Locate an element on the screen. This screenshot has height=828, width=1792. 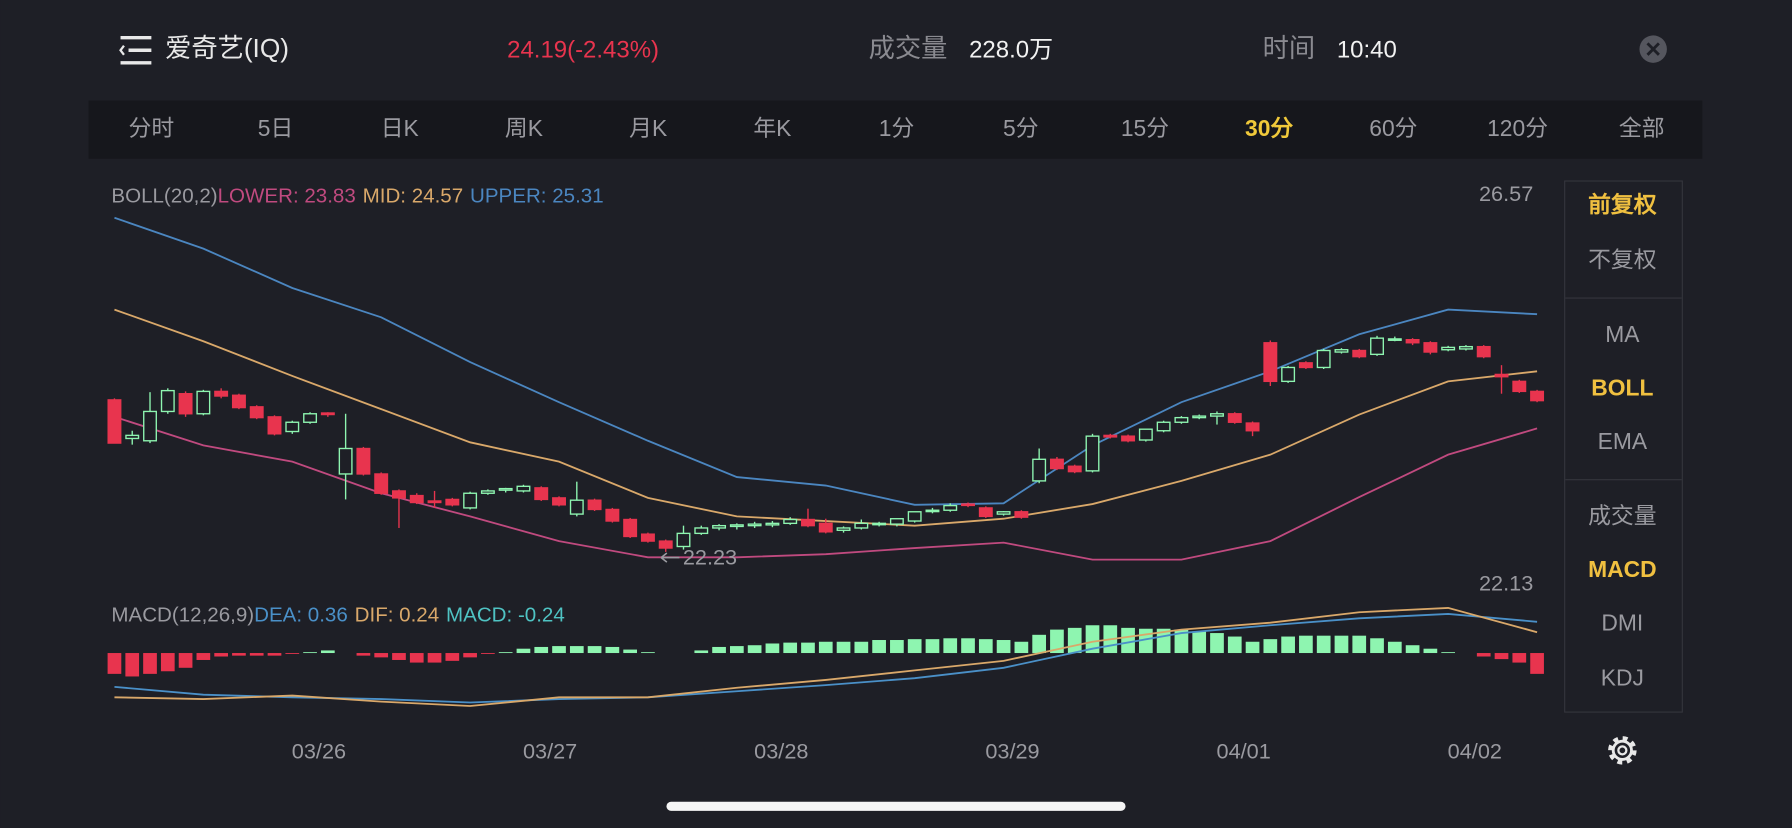
side-item: KDJ is located at coordinates (1622, 678).